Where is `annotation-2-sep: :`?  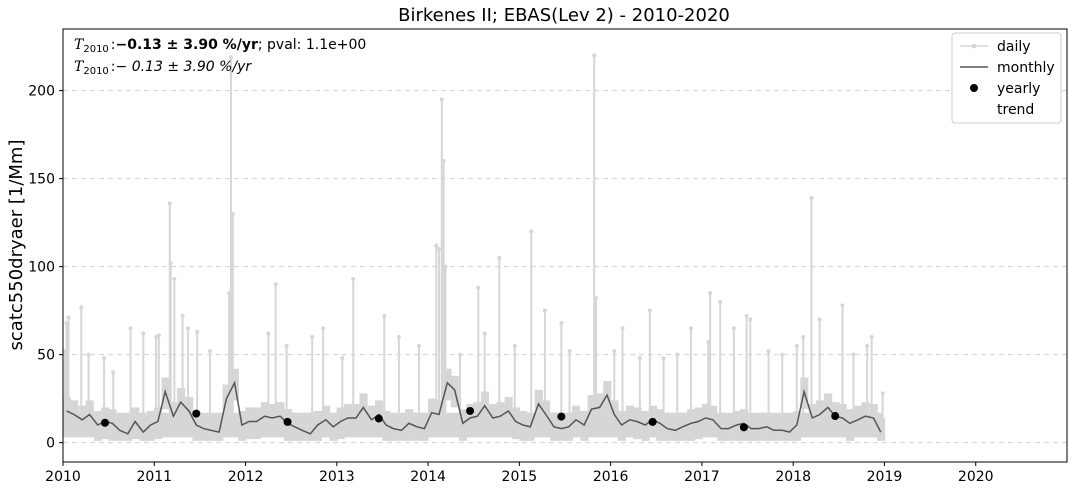 annotation-2-sep: : is located at coordinates (113, 67).